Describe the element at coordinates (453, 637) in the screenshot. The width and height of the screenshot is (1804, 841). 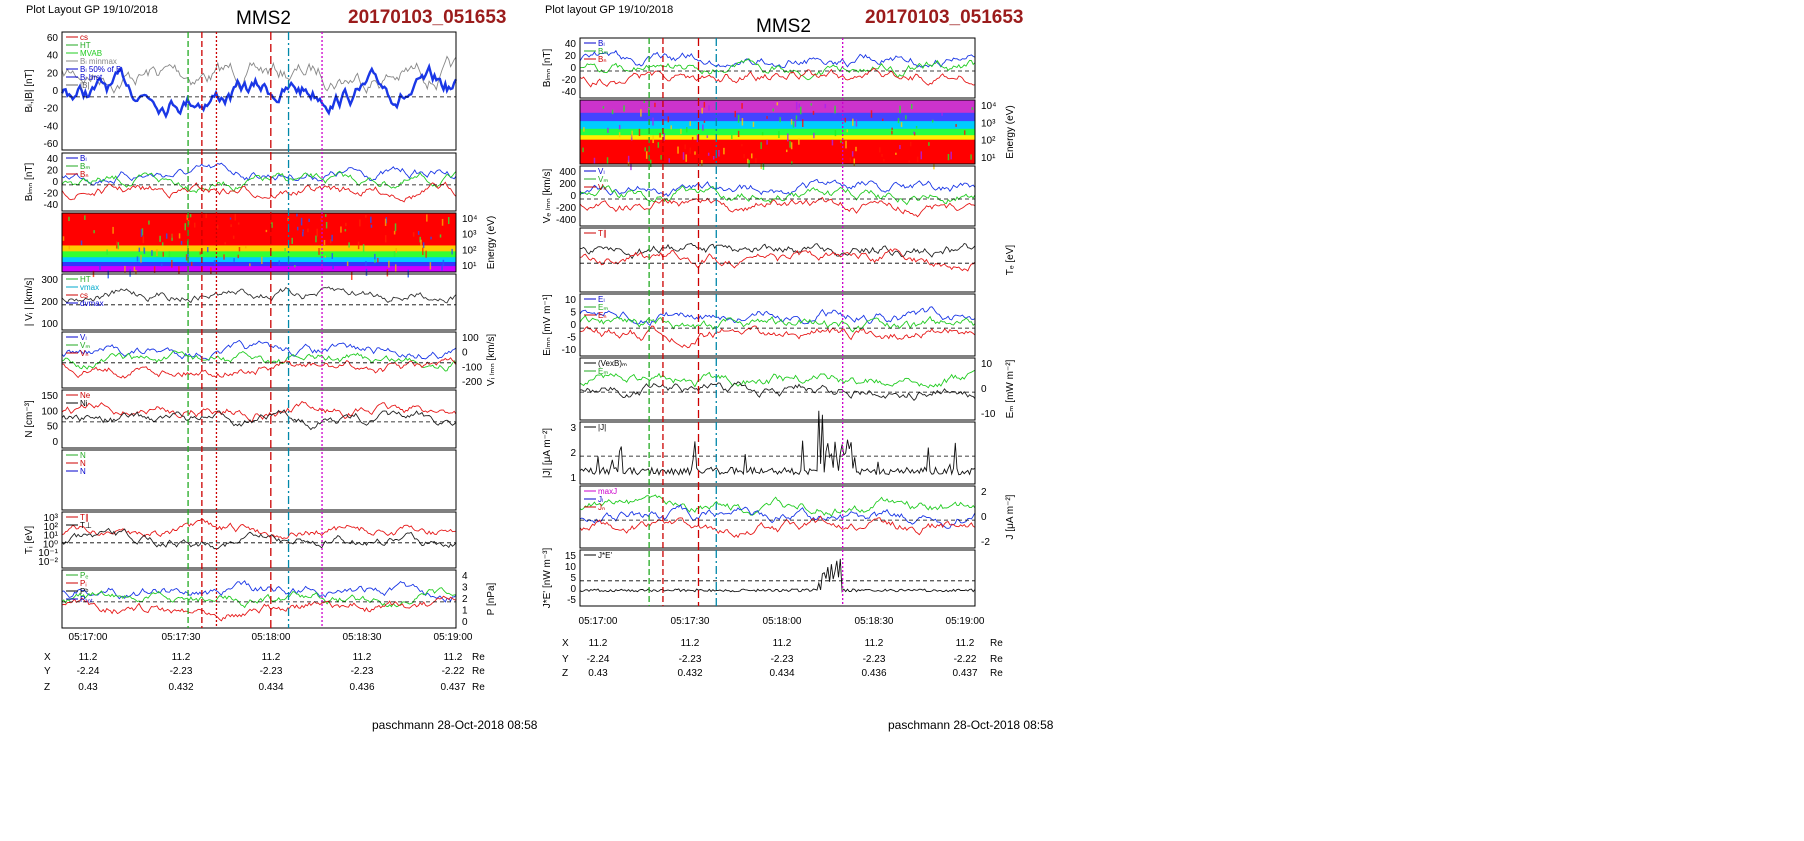
I see `left-time-tick-label: 05:19:00` at that location.